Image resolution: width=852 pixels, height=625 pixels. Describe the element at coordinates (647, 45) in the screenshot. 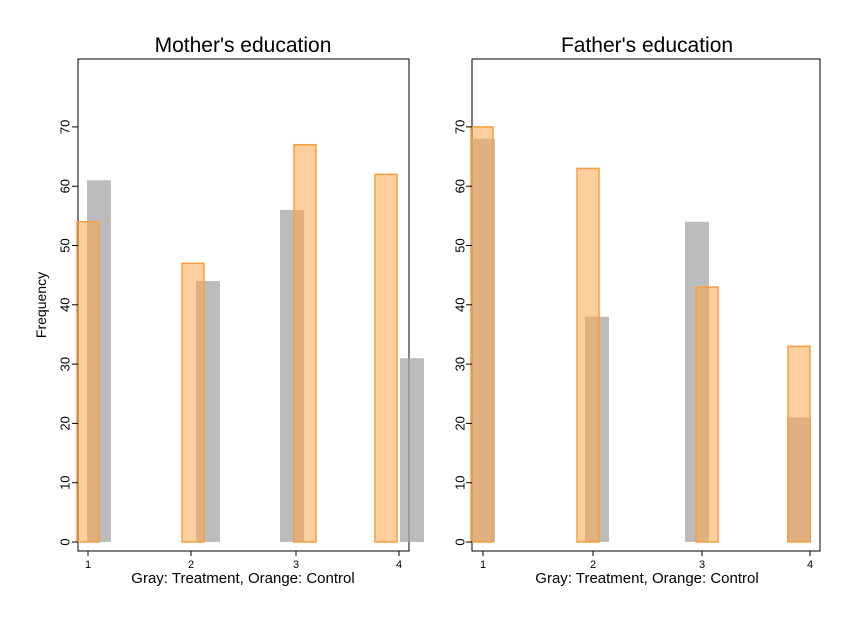

I see `chart-title: Father's education` at that location.